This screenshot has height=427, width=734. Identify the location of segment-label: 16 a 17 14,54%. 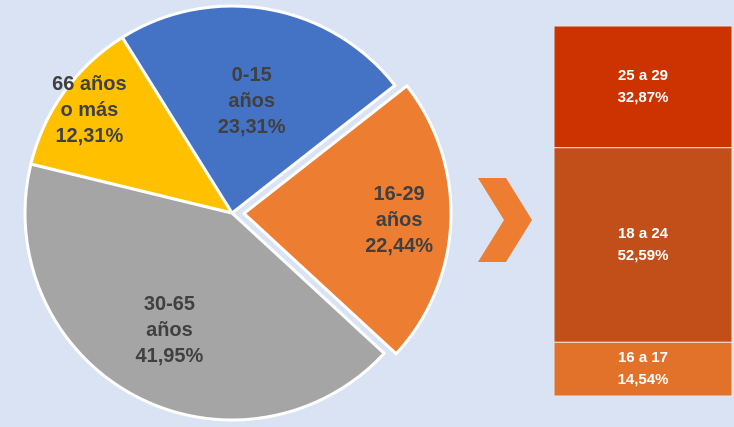
(643, 369).